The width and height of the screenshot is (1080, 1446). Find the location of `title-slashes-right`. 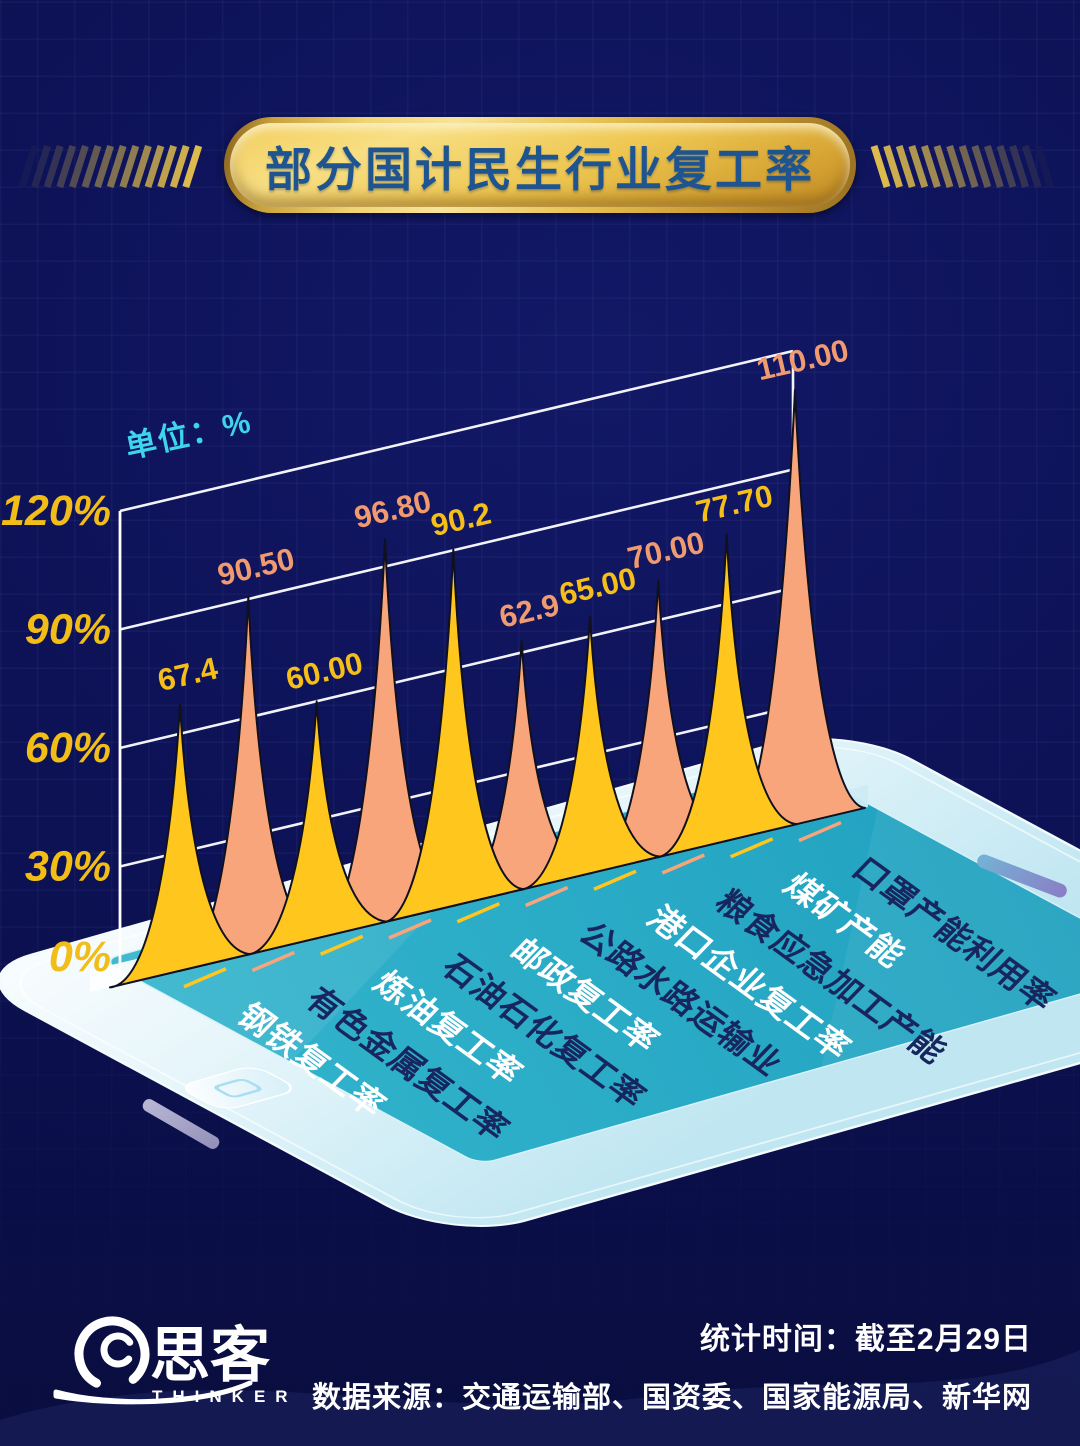

title-slashes-right is located at coordinates (962, 166).